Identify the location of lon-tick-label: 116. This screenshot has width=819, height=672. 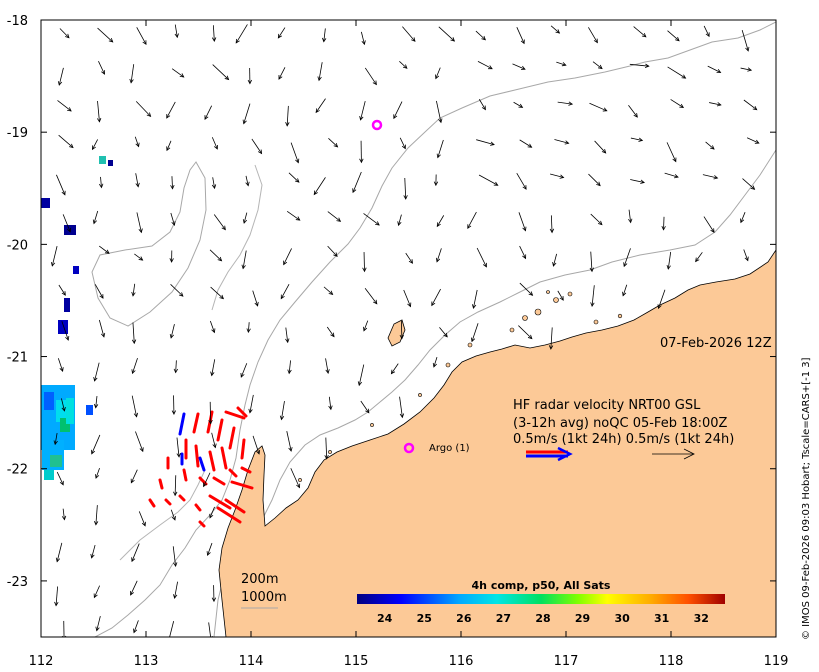
(461, 661).